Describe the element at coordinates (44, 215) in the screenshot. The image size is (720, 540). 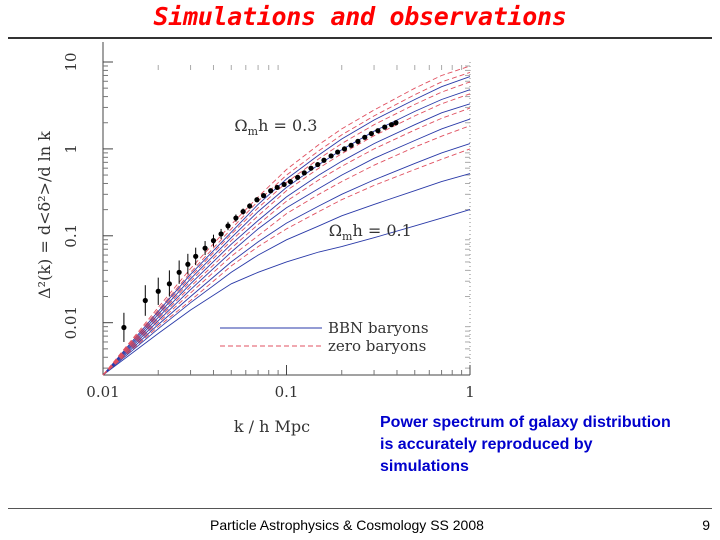
I see `y-axis-label: Δ²(k) = d<δ²>/d ln k` at that location.